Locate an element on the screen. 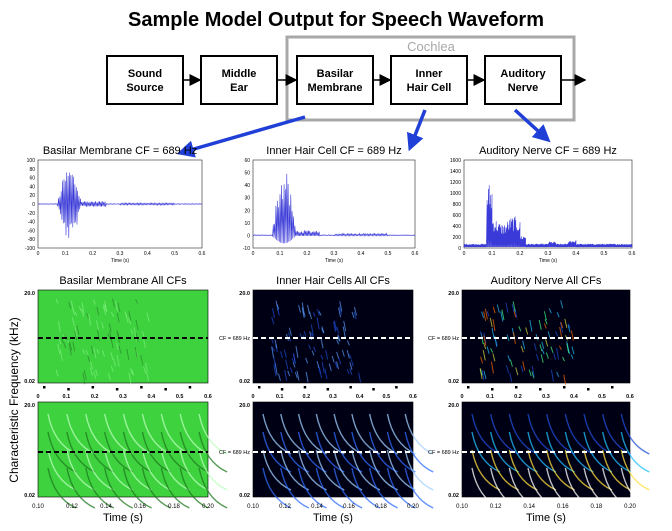  flow-block-label: Middle is located at coordinates (239, 74).